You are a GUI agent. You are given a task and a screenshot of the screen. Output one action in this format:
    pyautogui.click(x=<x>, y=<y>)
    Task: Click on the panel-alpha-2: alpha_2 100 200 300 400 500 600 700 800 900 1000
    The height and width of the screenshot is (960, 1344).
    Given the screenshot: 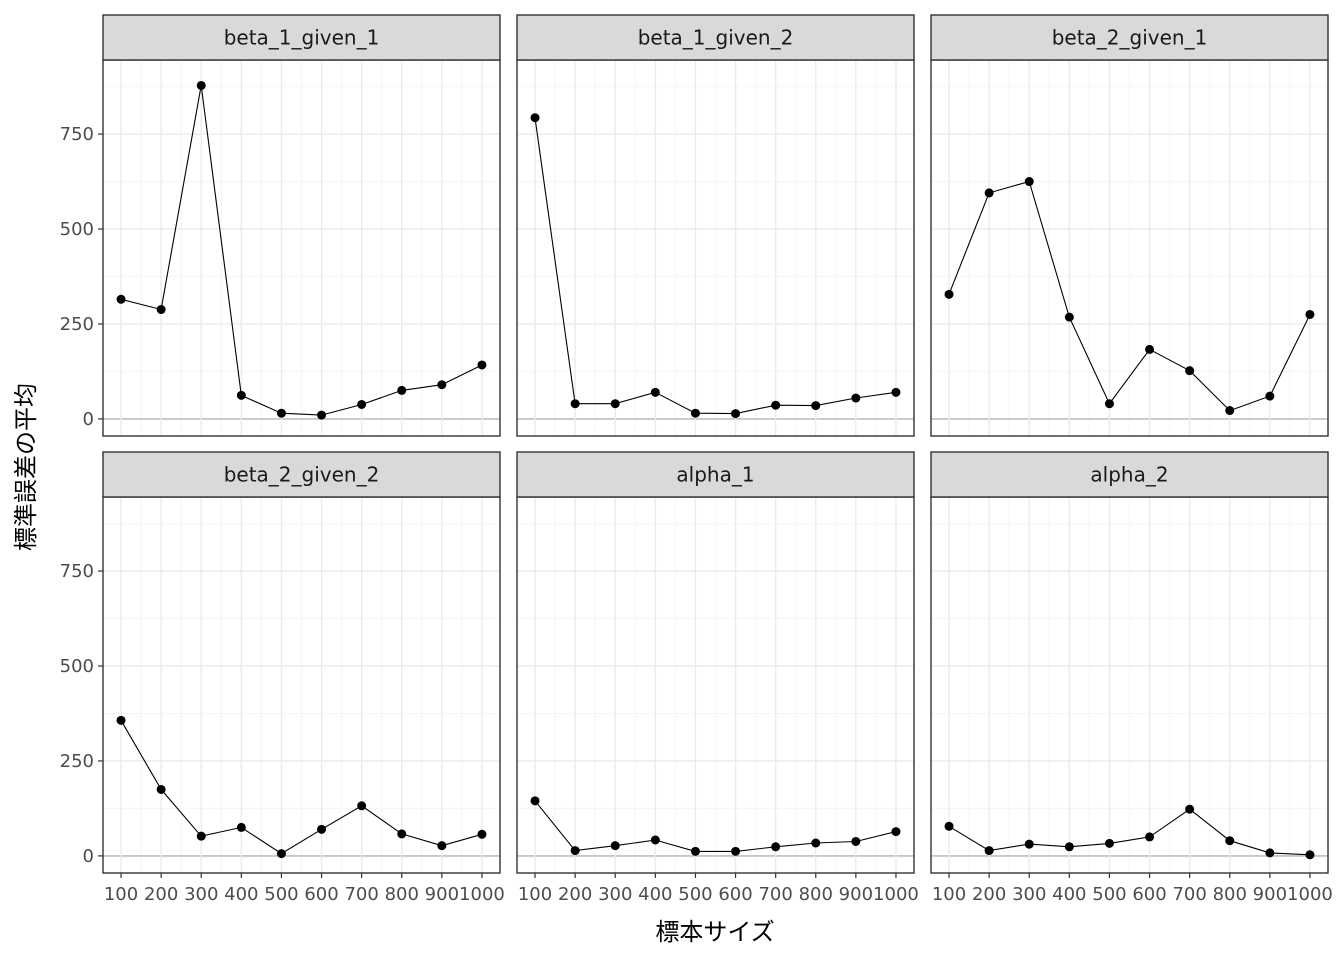 What is the action you would take?
    pyautogui.click(x=1131, y=678)
    